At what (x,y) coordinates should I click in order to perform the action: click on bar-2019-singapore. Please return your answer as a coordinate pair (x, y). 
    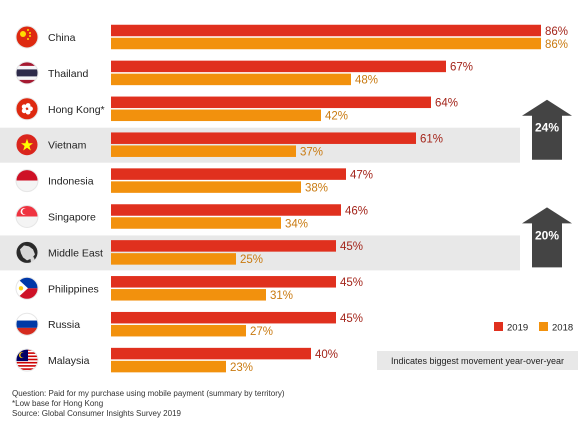
    Looking at the image, I should click on (226, 210).